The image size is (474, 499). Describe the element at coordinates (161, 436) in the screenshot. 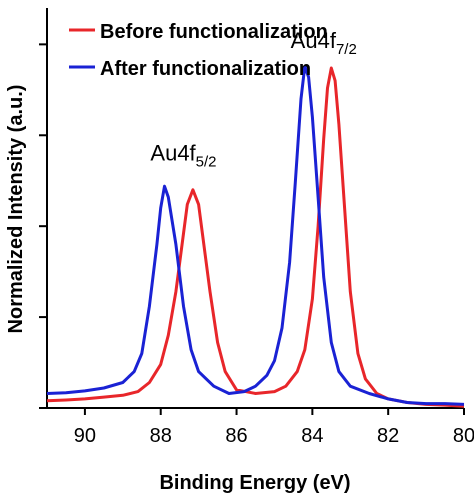

I see `x-tick-label-88: 88` at that location.